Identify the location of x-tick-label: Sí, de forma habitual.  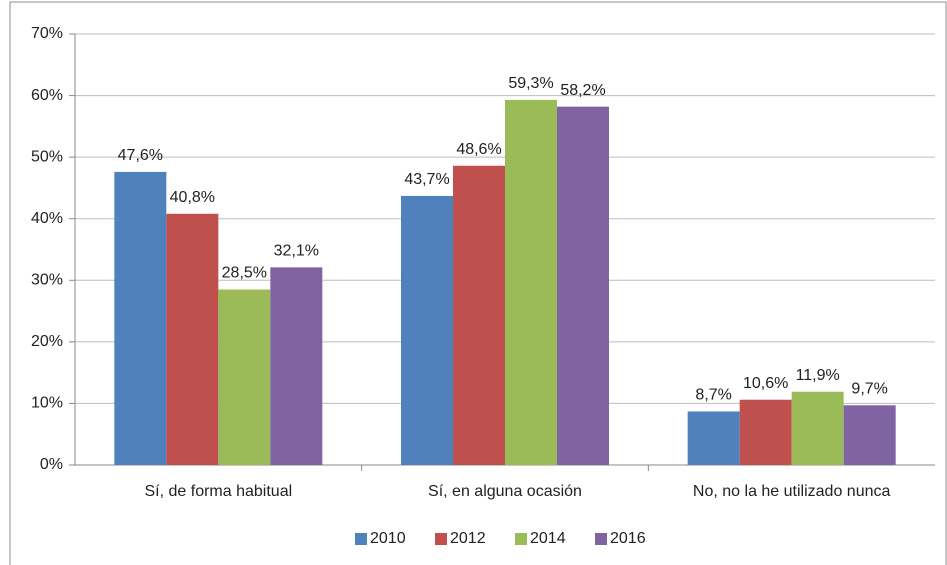
(219, 491).